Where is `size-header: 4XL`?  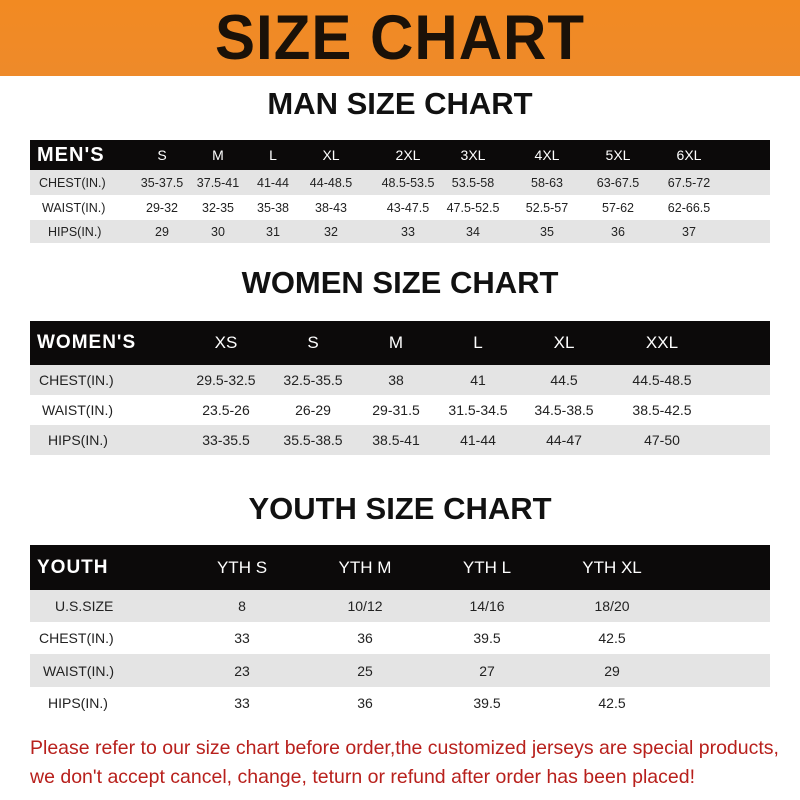 size-header: 4XL is located at coordinates (547, 155).